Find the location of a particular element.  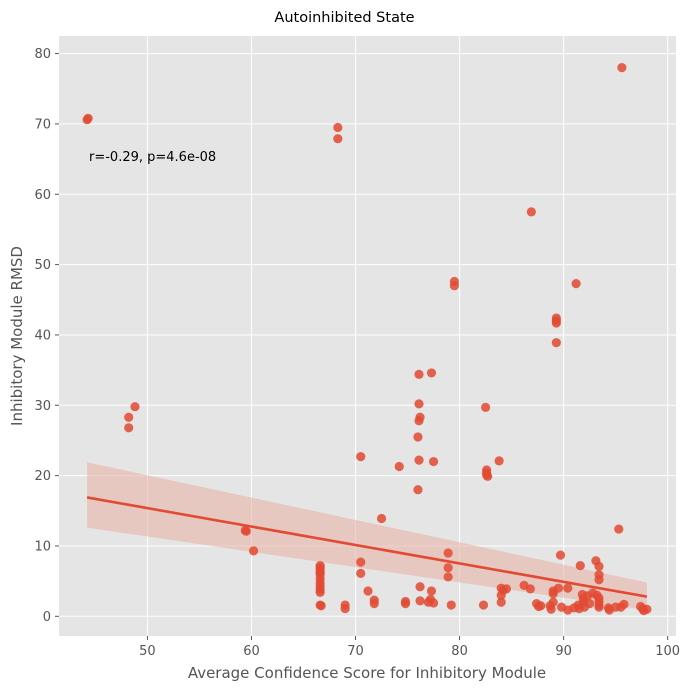

y-tick-label: 80 is located at coordinates (42, 54).